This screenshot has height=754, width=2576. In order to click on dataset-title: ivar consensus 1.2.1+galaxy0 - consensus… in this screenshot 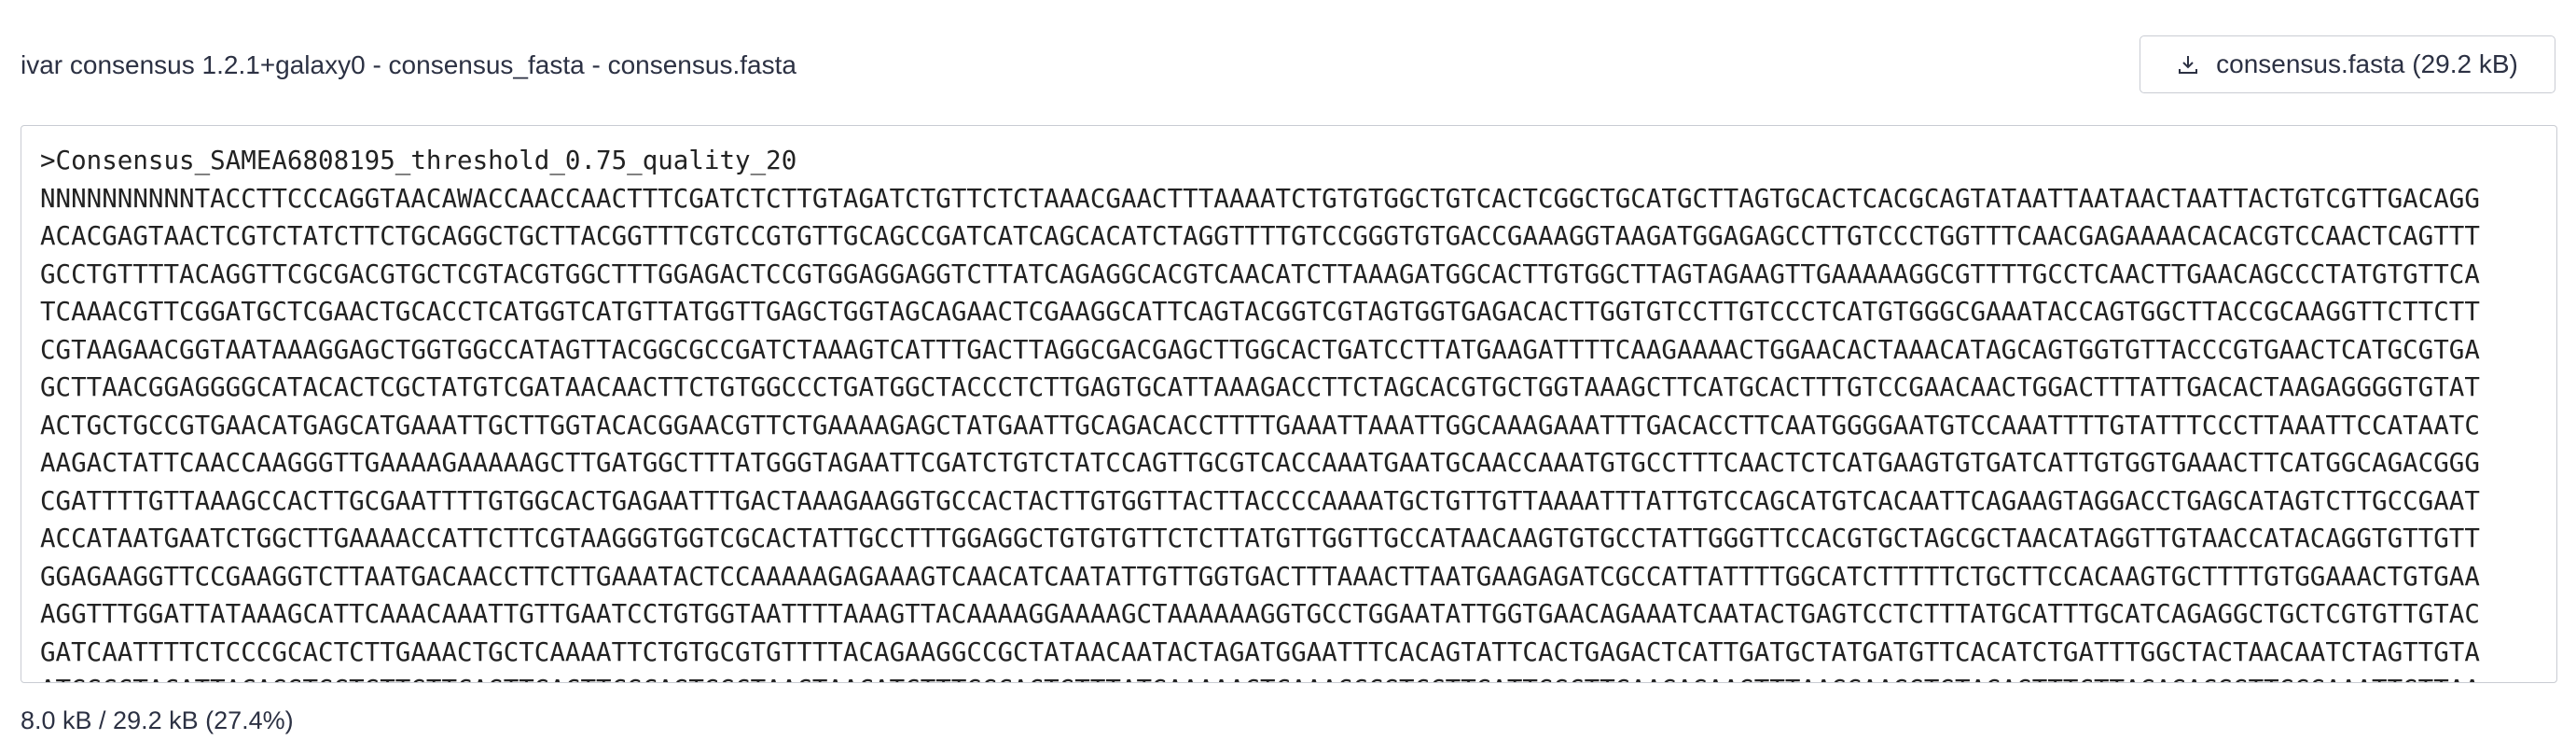, I will do `click(408, 64)`.